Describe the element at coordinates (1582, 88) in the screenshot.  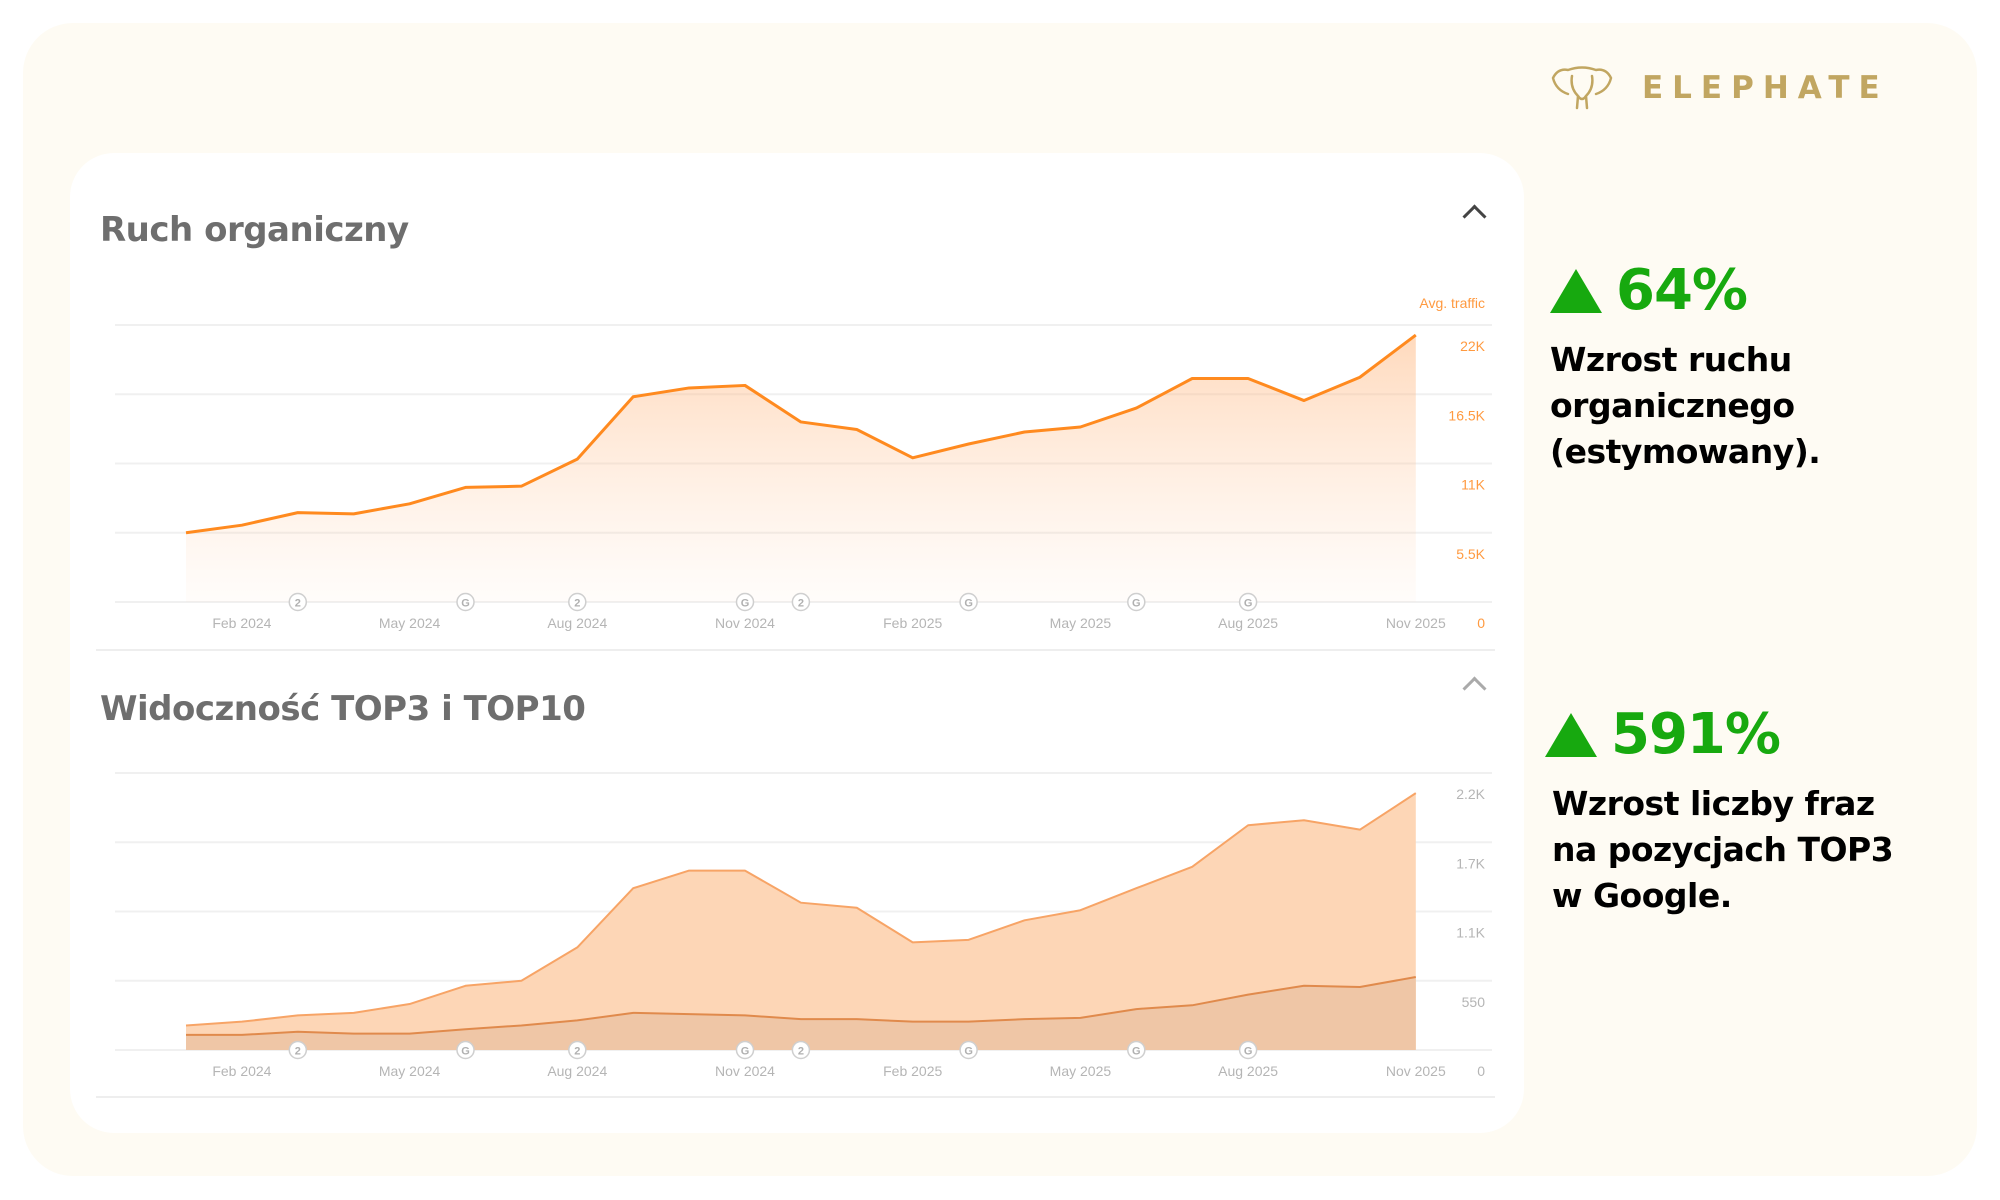
I see `elephant-icon` at that location.